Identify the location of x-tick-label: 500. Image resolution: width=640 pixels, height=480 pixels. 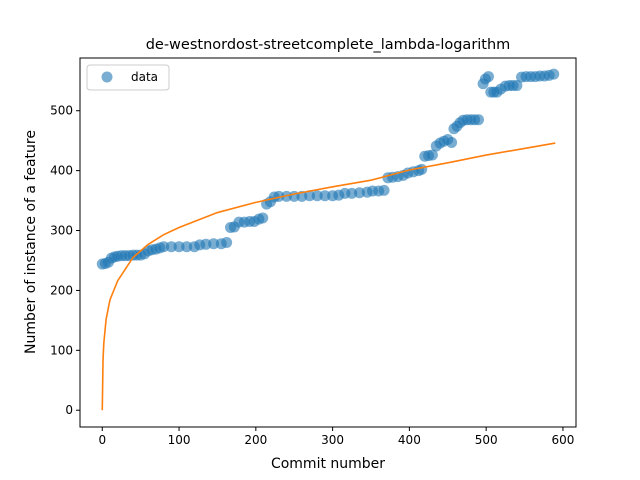
(486, 440).